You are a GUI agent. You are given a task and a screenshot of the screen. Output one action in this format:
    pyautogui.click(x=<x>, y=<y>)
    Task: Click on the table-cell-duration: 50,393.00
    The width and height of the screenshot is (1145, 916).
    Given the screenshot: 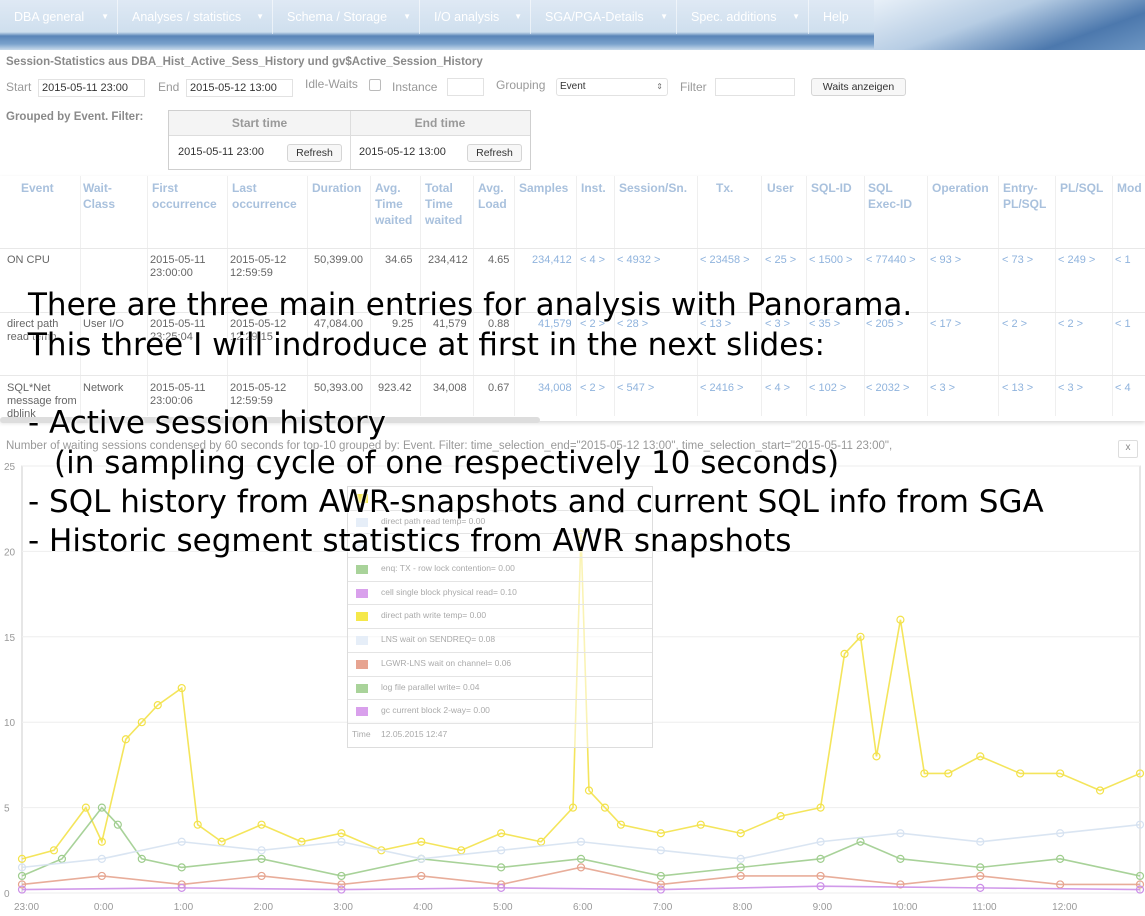 What is the action you would take?
    pyautogui.click(x=338, y=388)
    